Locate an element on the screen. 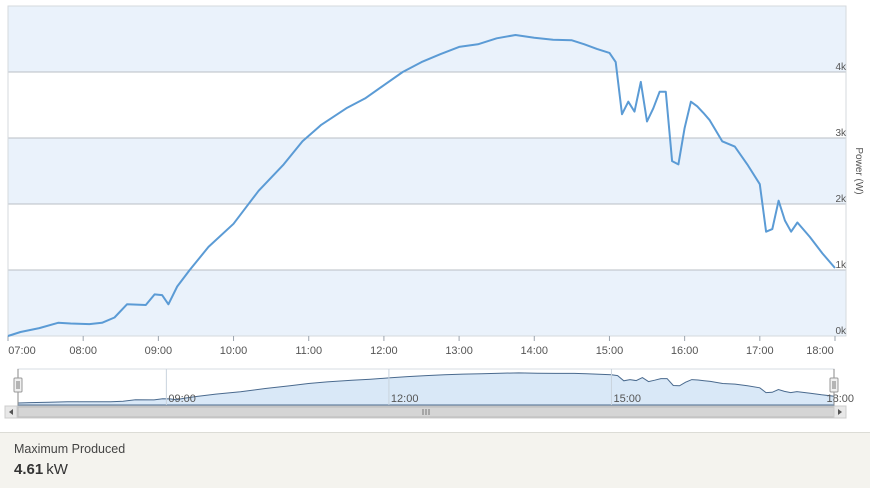  x-tick-label: 12:00 is located at coordinates (384, 351).